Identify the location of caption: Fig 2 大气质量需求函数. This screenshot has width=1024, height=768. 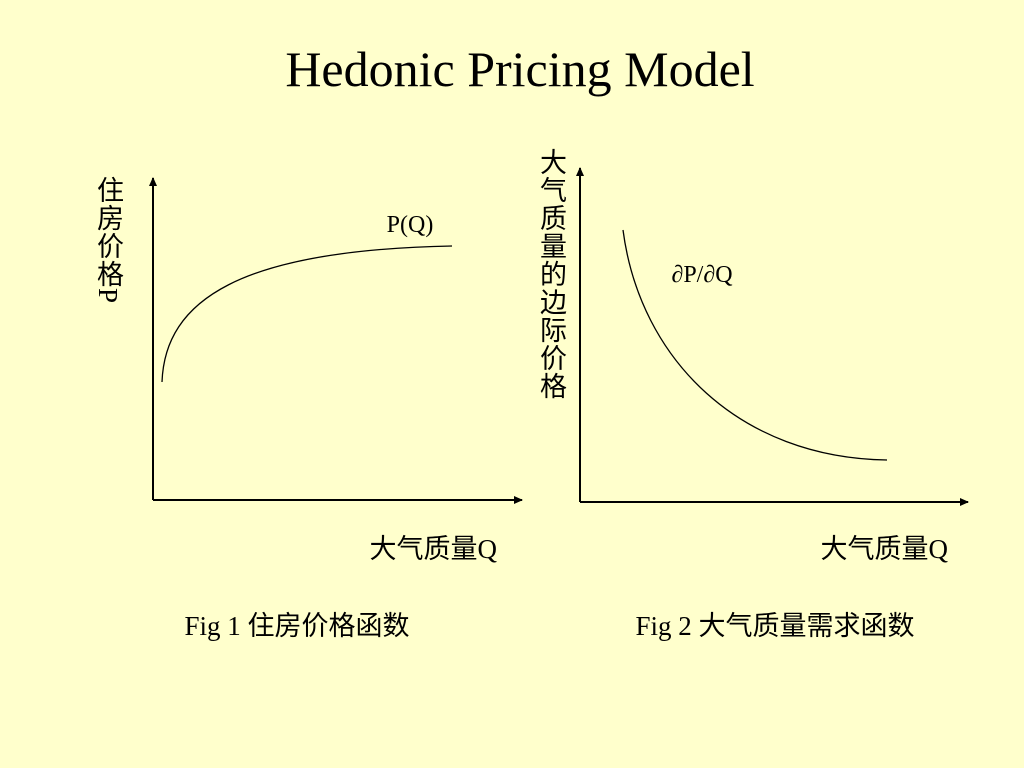
(774, 626).